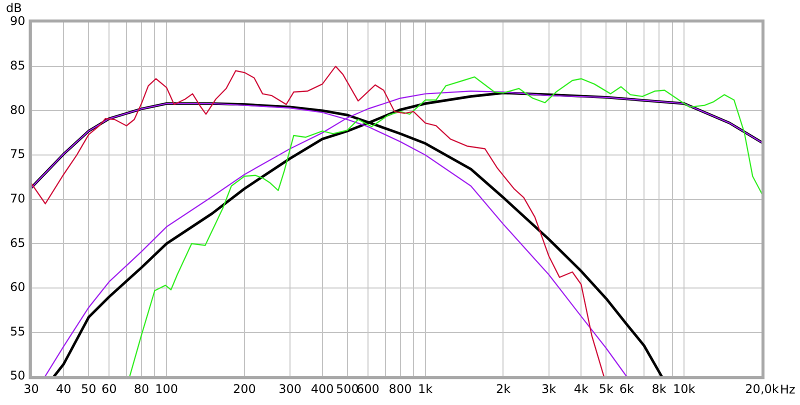 Image resolution: width=800 pixels, height=405 pixels. Describe the element at coordinates (581, 389) in the screenshot. I see `x-tick-label: 4k` at that location.